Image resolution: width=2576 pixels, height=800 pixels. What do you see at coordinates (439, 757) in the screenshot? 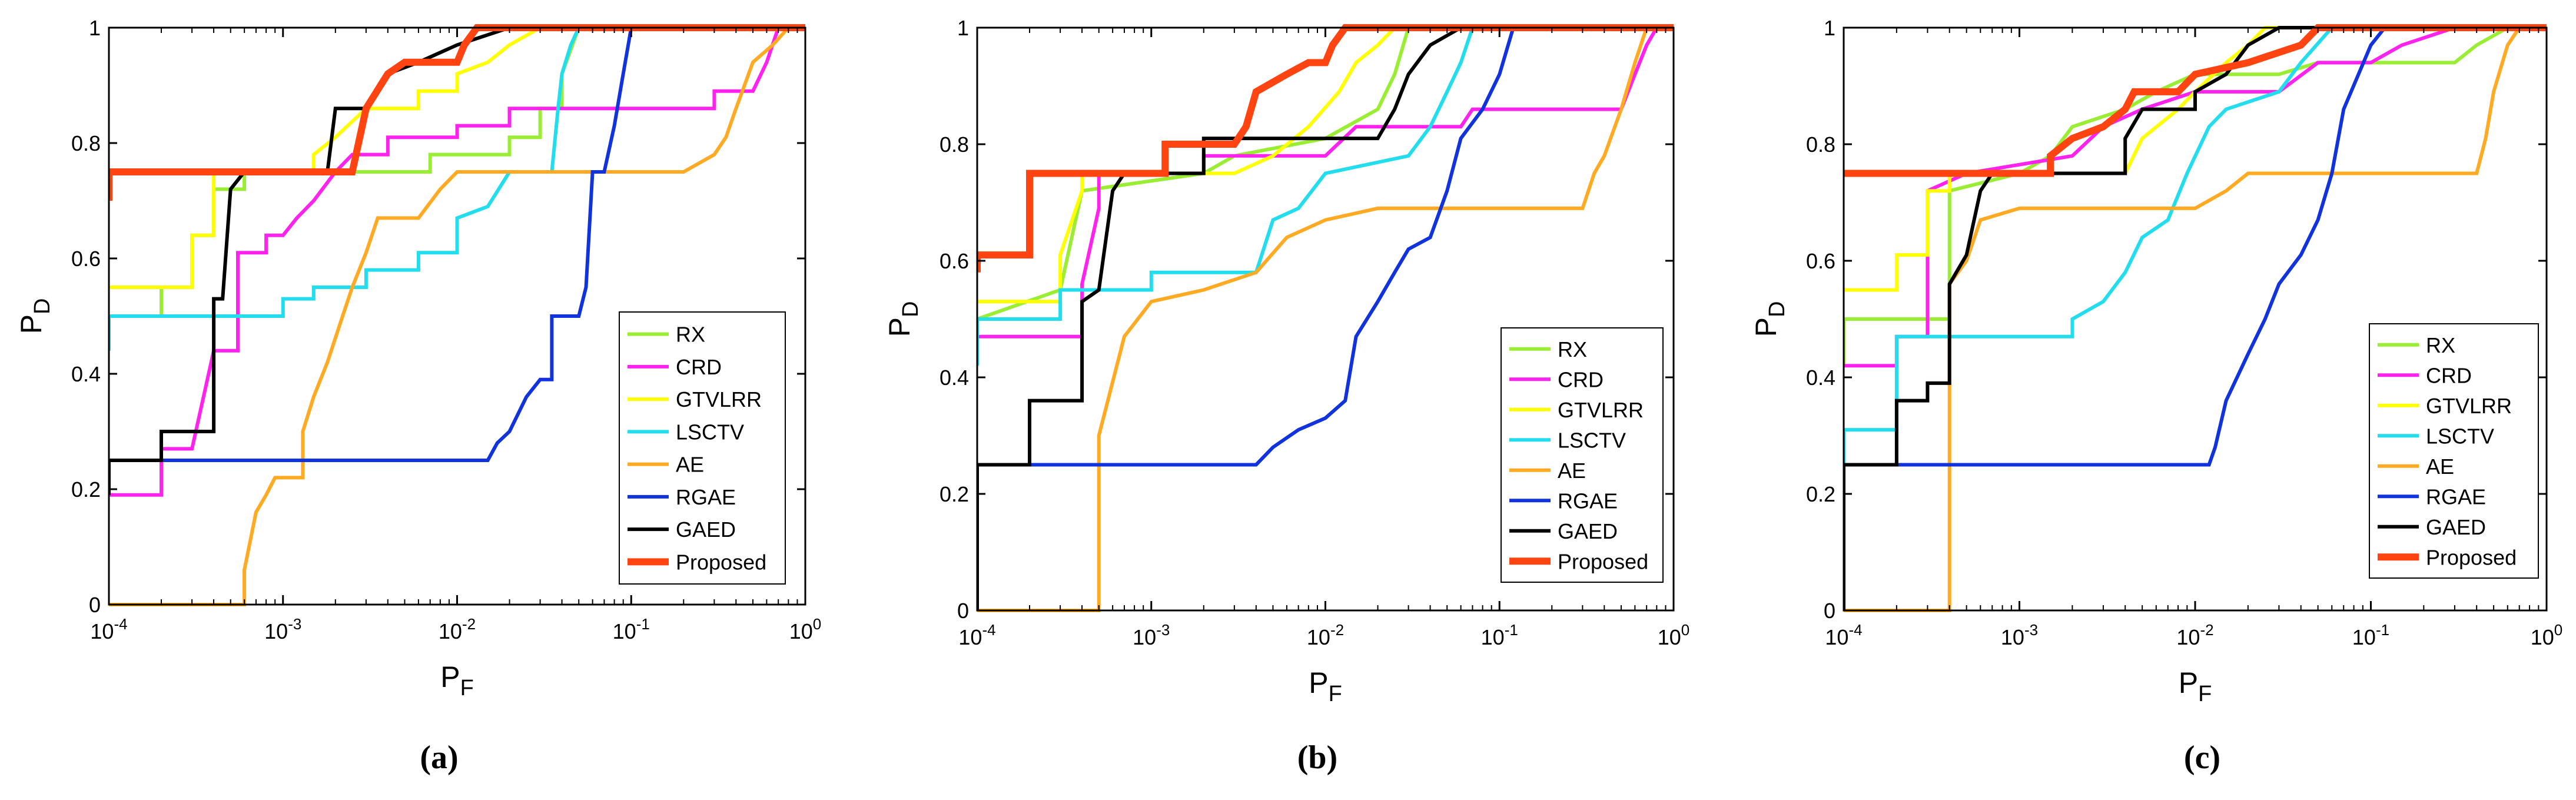
I see `panel-caption-a: (a)` at bounding box center [439, 757].